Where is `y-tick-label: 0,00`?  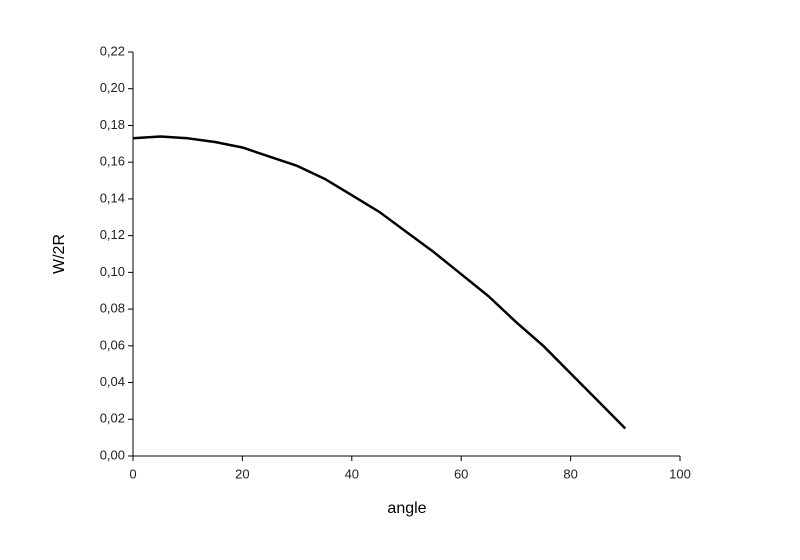 y-tick-label: 0,00 is located at coordinates (112, 454).